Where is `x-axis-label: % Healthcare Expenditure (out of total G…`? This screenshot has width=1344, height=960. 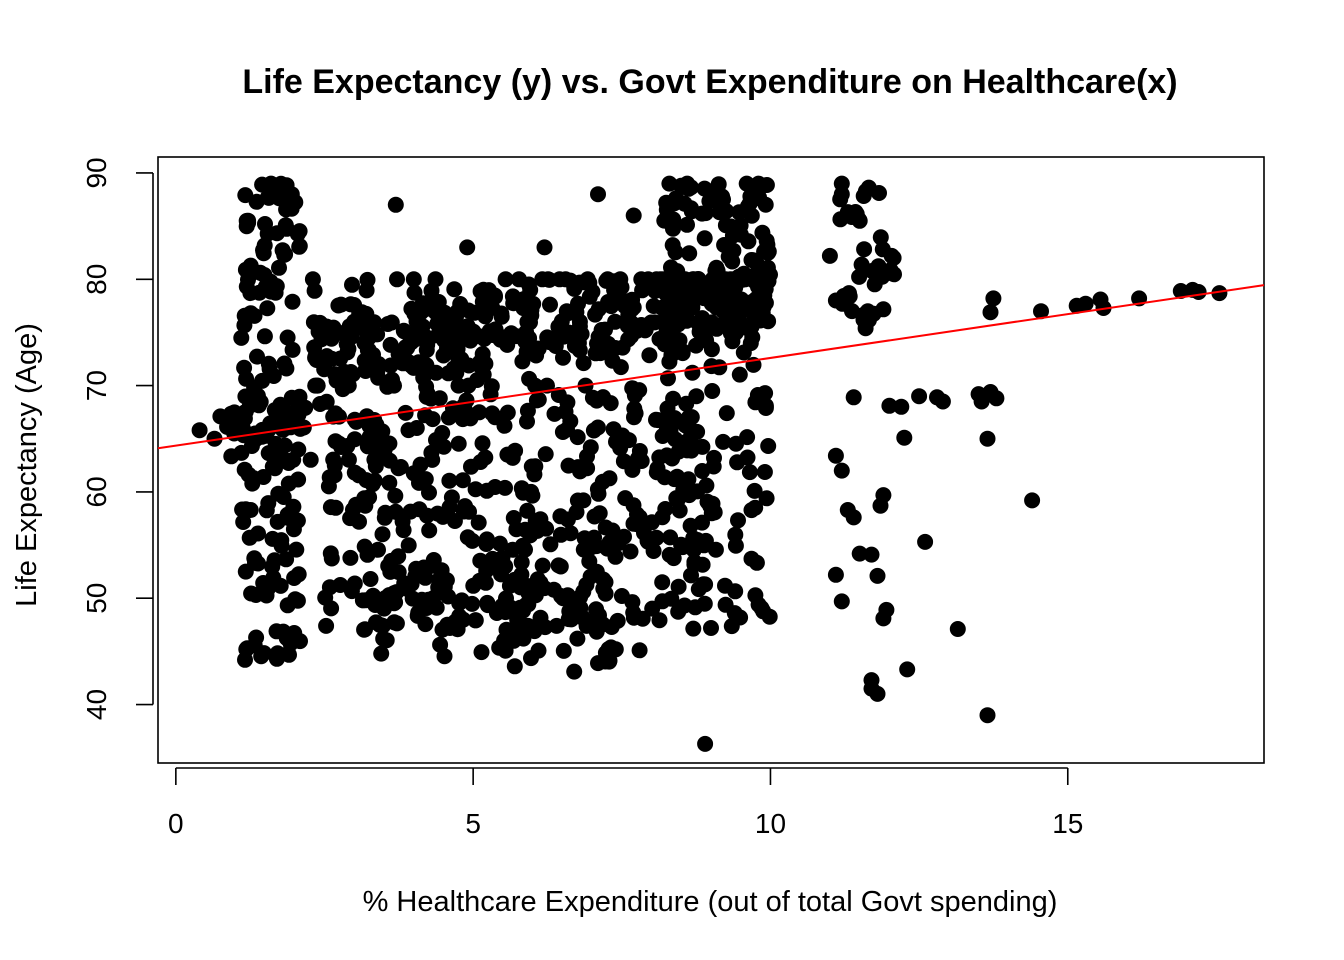
x-axis-label: % Healthcare Expenditure (out of total G… is located at coordinates (710, 902).